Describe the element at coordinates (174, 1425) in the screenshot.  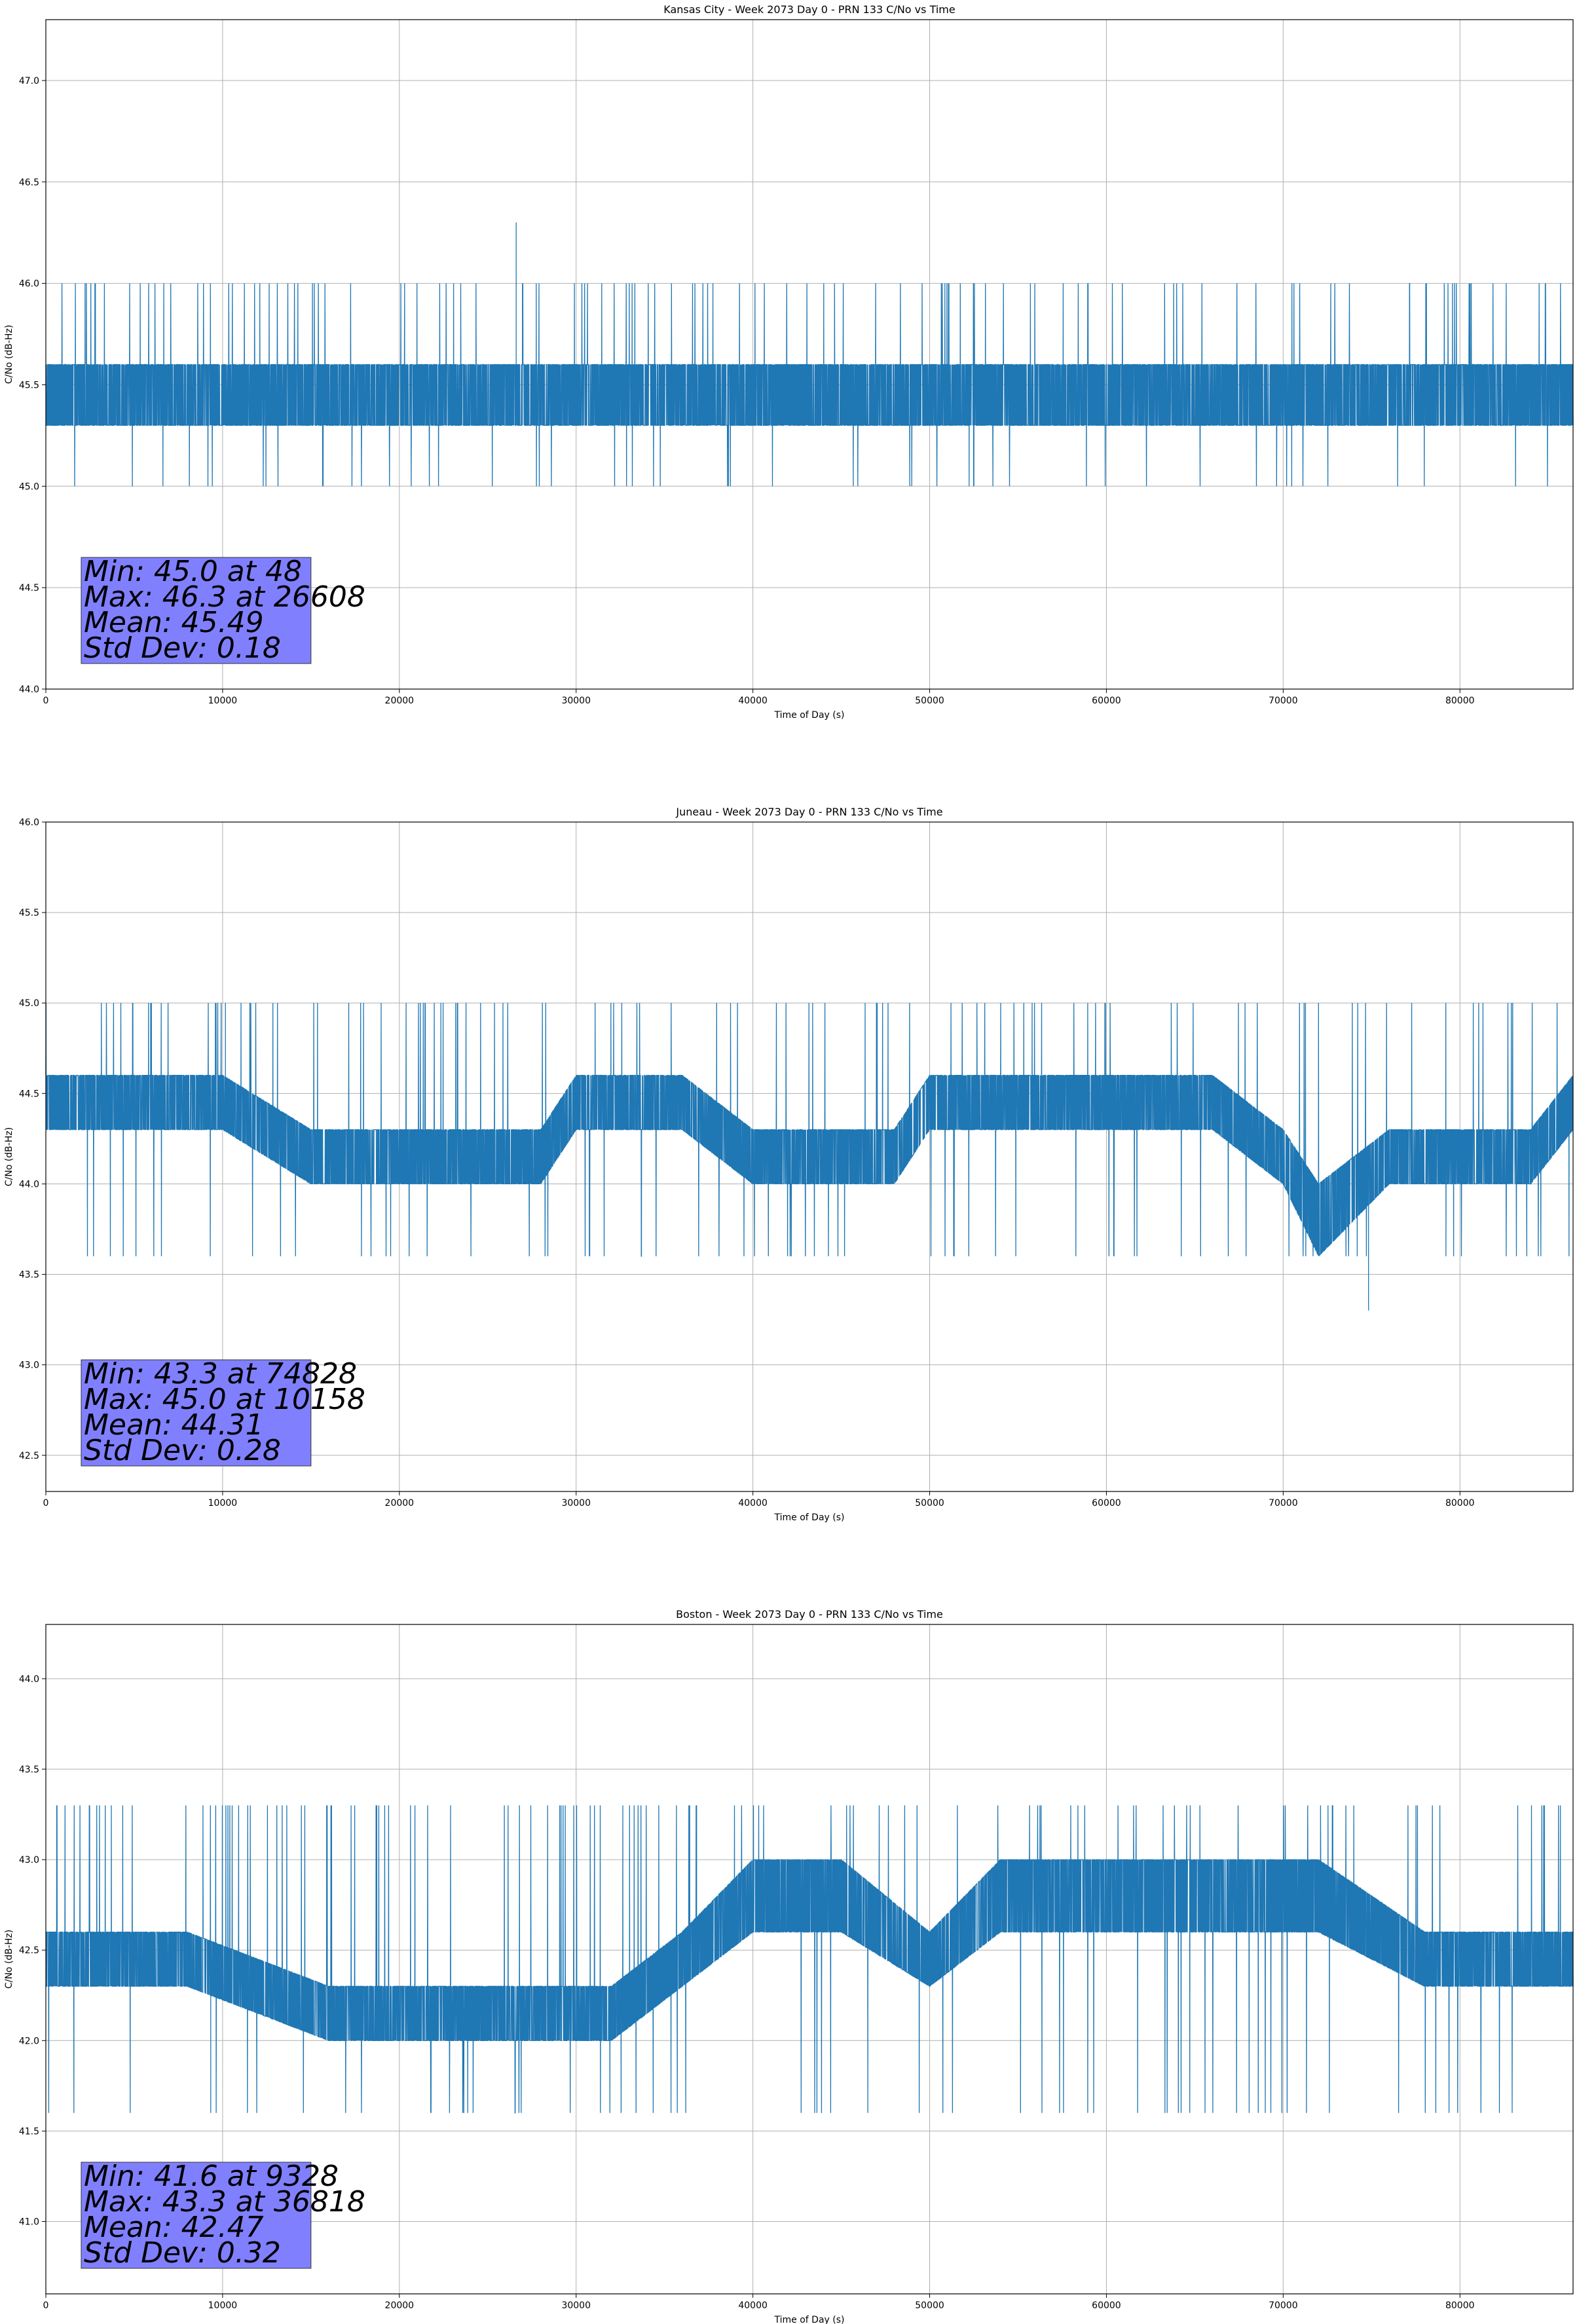
I see `stats-line: Mean: 44.31` at that location.